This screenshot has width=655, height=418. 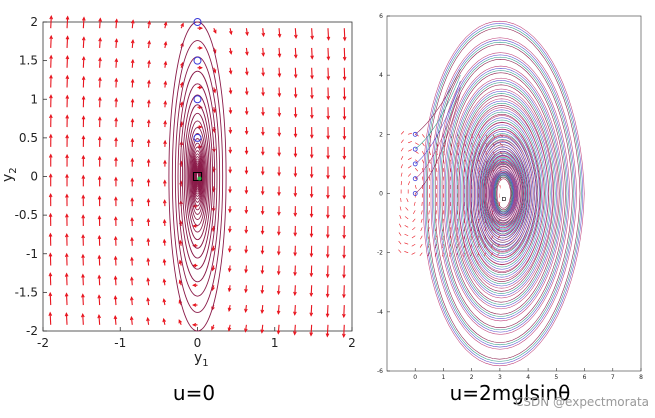 I want to click on x-tick-label: -2, so click(x=43, y=343).